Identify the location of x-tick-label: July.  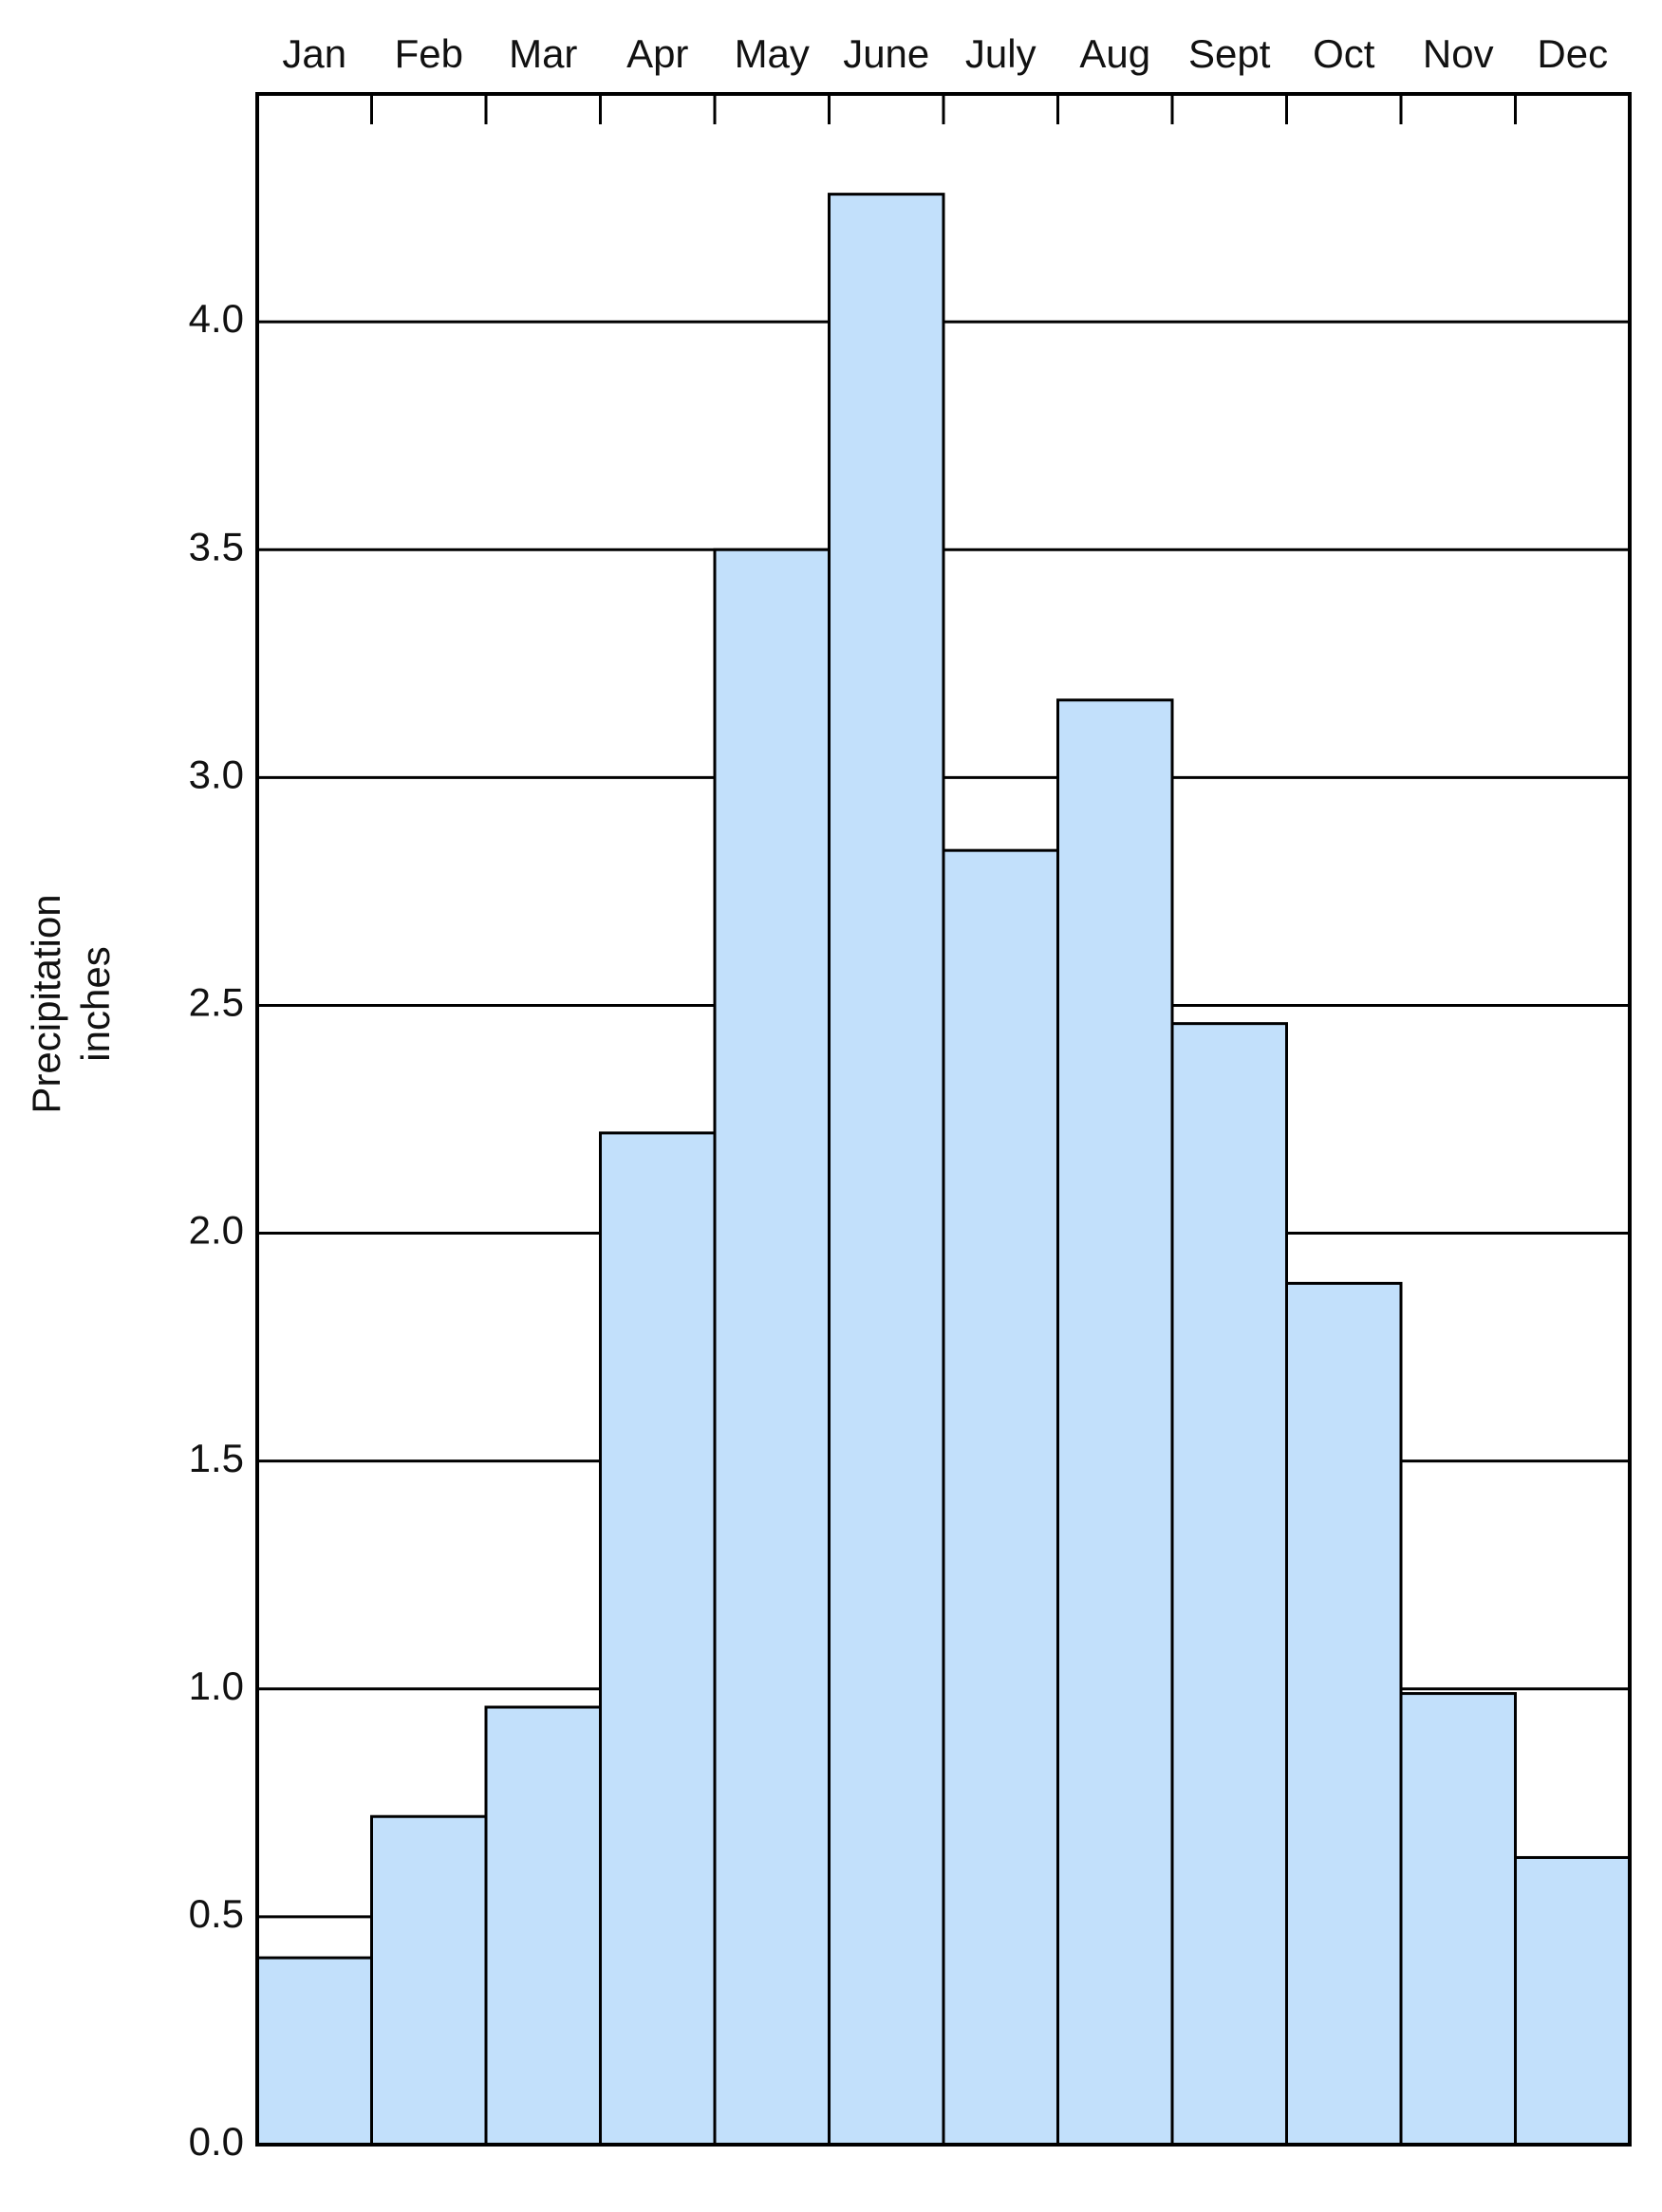
(1000, 54).